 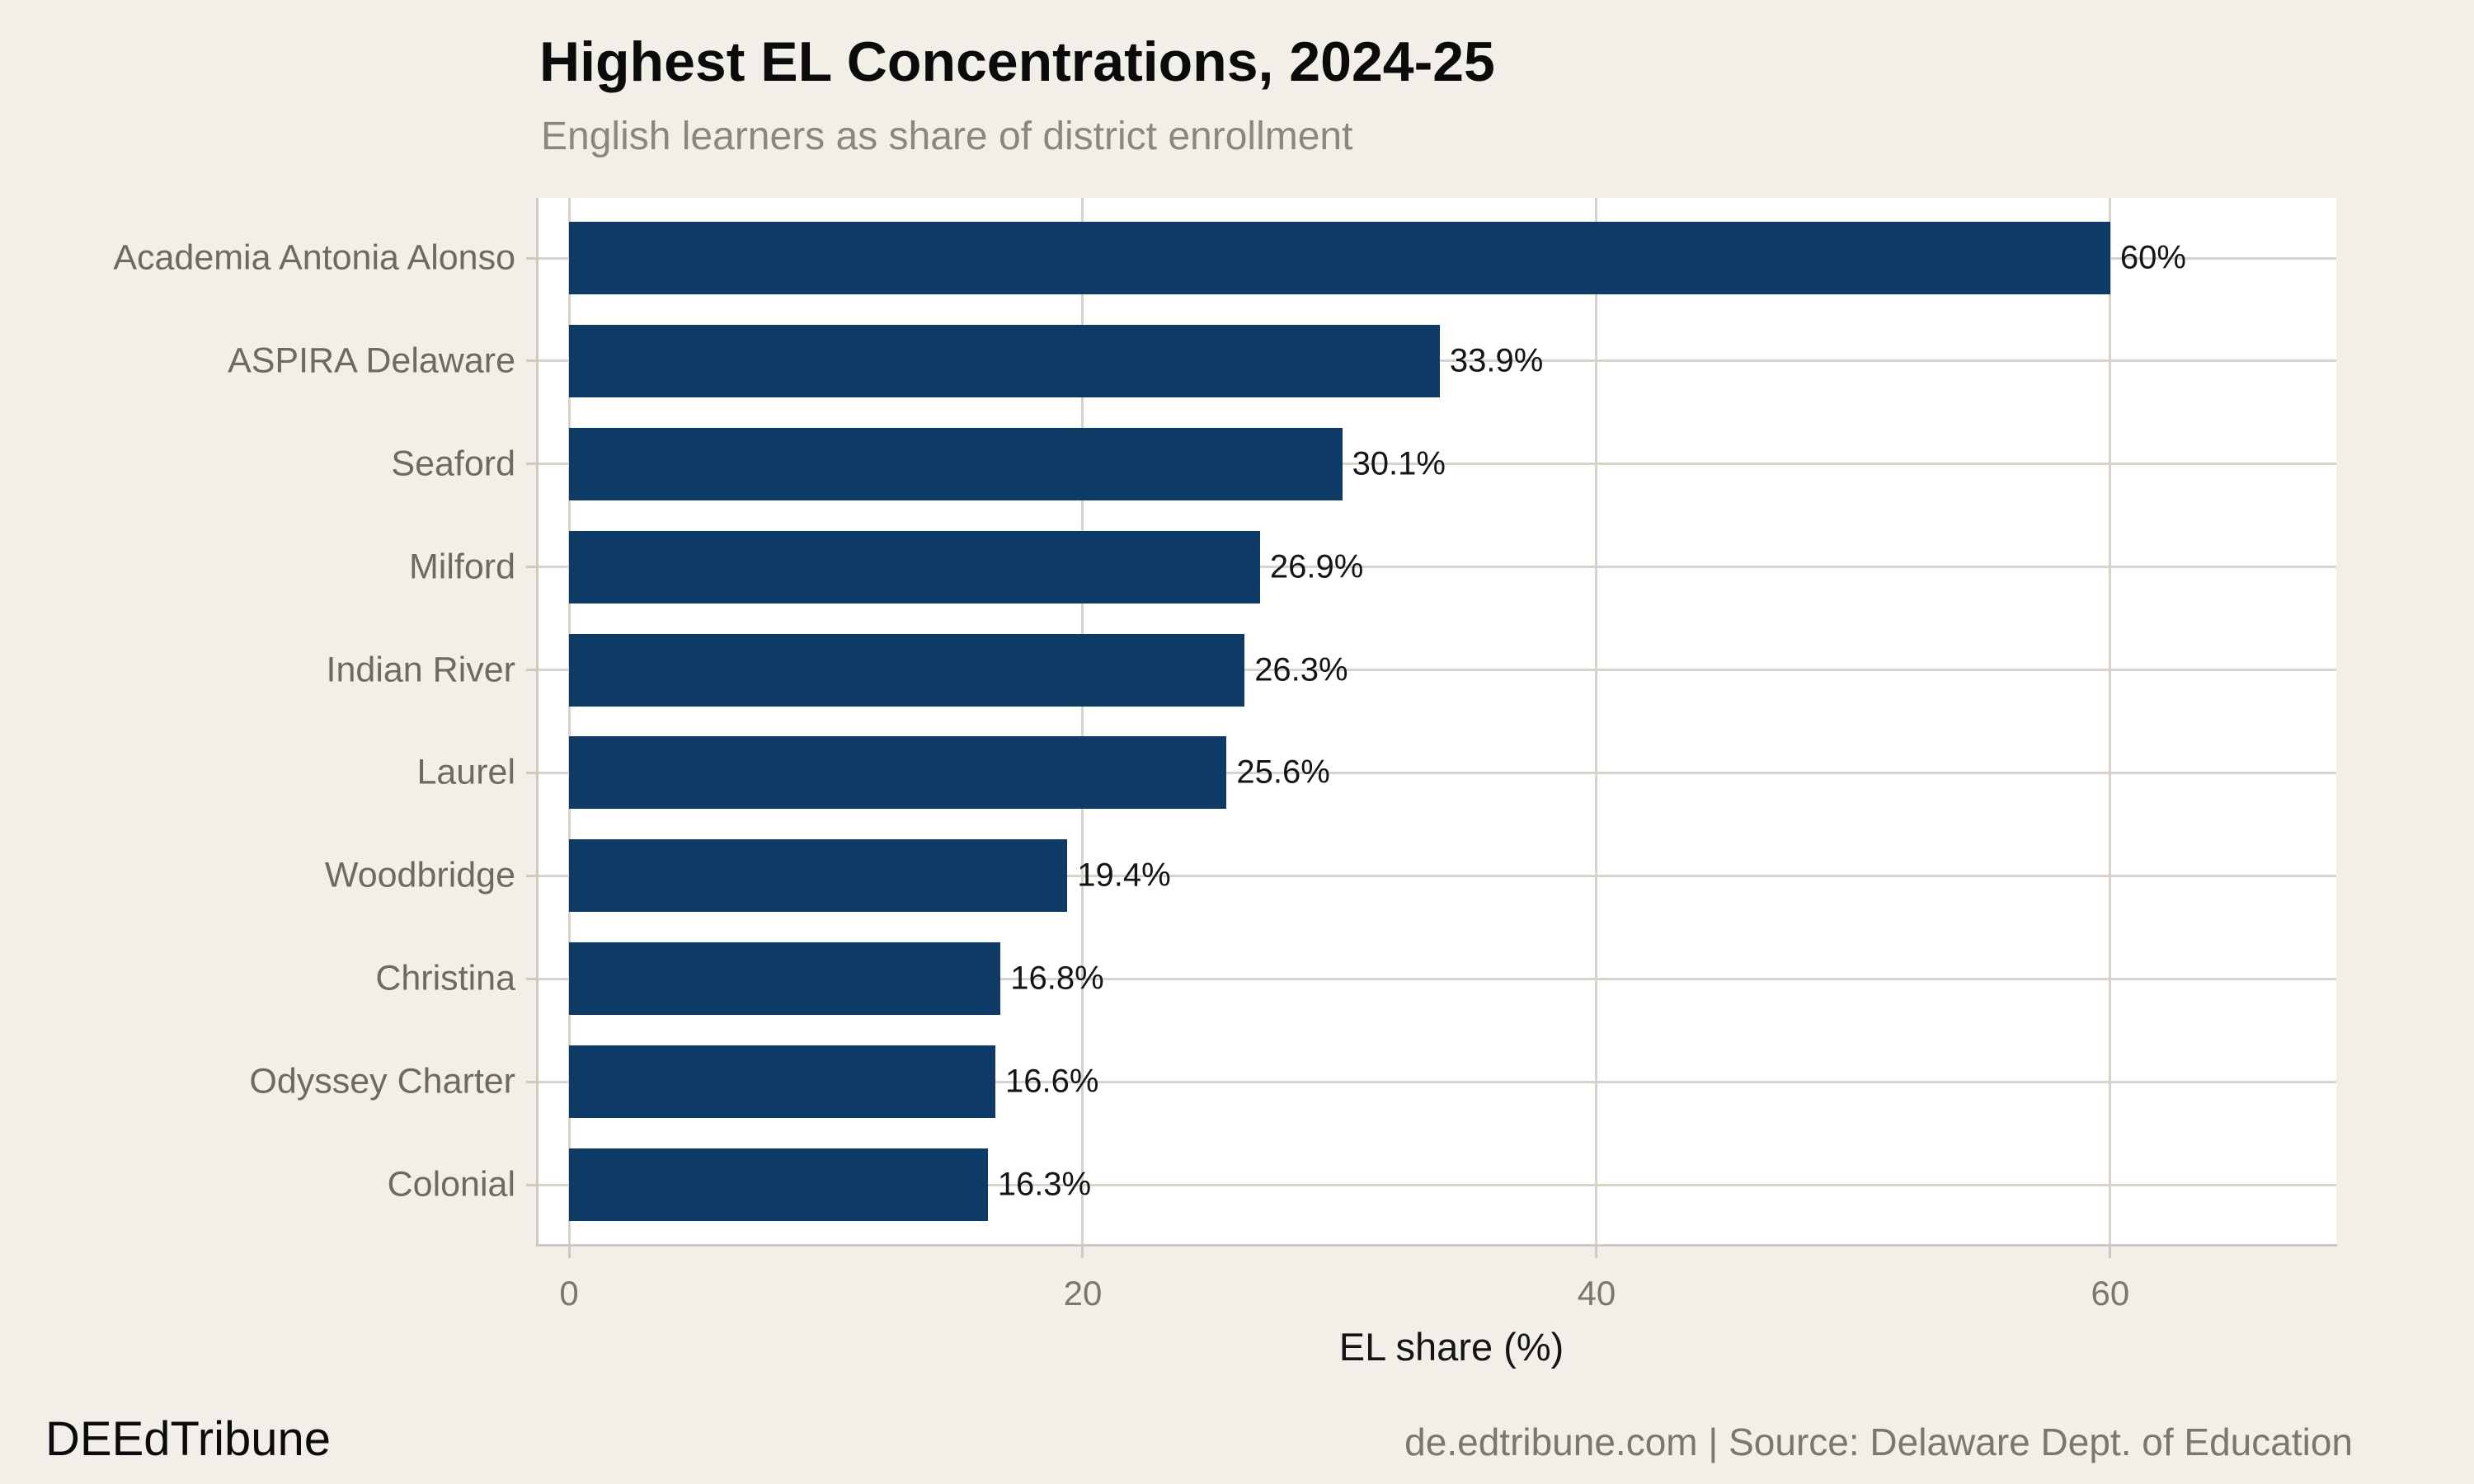 What do you see at coordinates (451, 1184) in the screenshot?
I see `category-label: Colonial` at bounding box center [451, 1184].